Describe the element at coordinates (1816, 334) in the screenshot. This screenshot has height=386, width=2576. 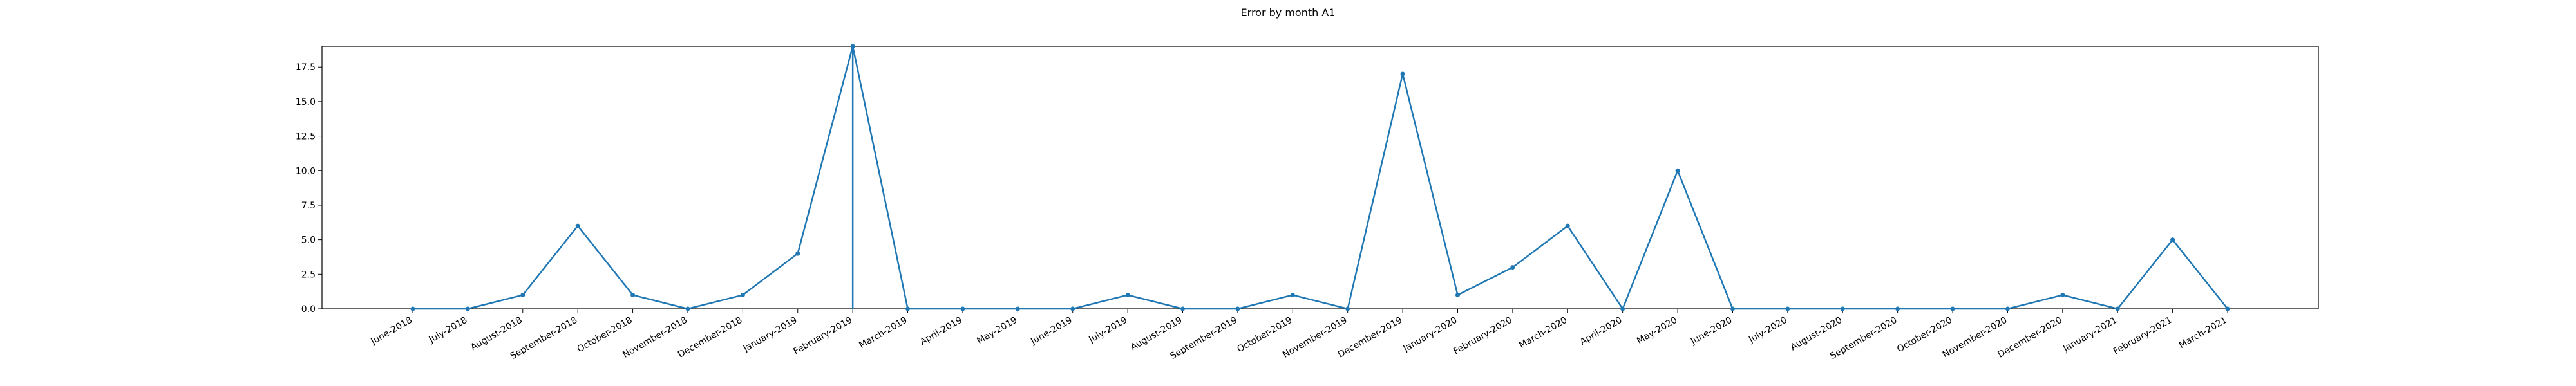
I see `x-tick-label: August-2020` at that location.